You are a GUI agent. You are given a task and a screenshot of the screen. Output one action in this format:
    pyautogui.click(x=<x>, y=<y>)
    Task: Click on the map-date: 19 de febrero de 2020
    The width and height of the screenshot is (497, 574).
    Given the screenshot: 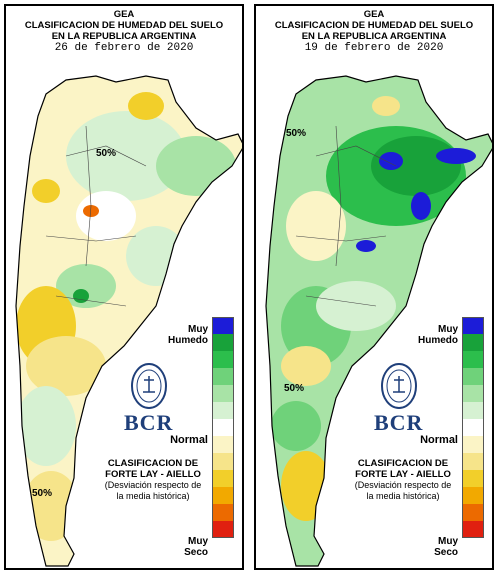 What is the action you would take?
    pyautogui.click(x=374, y=48)
    